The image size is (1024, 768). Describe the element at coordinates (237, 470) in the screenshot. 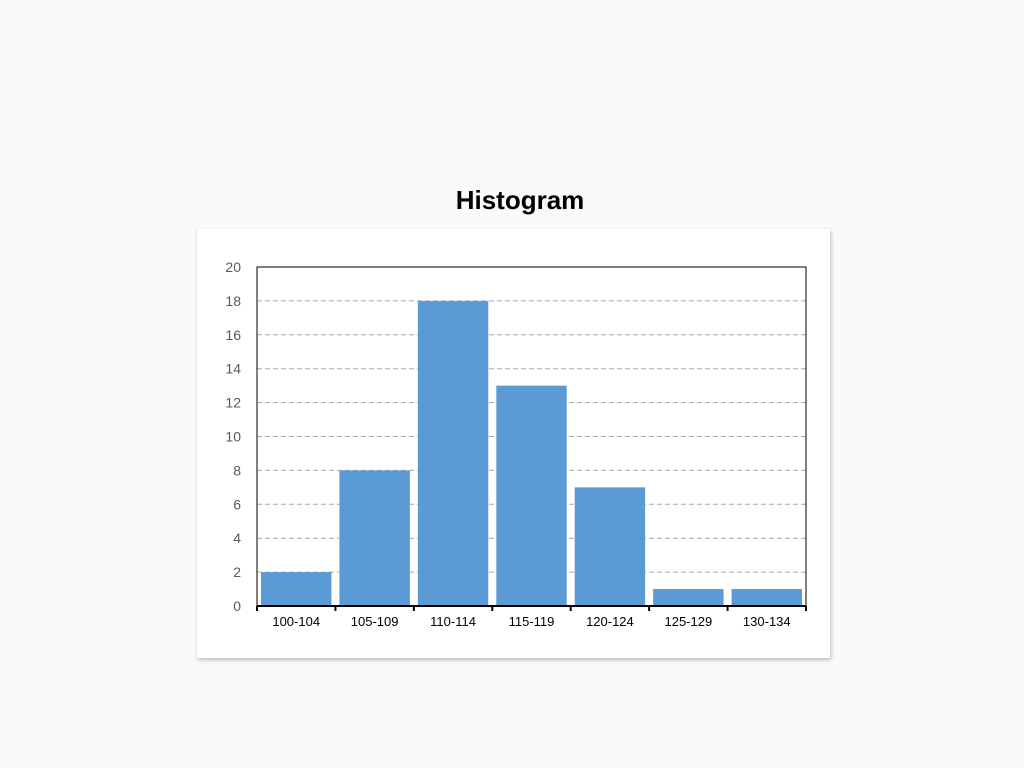

I see `y-tick-label: 8` at that location.